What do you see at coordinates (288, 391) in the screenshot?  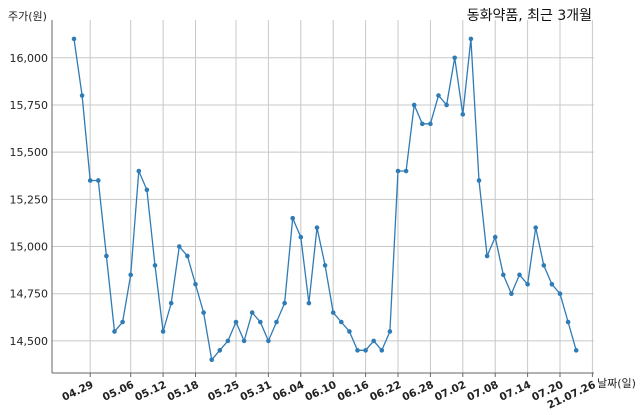 I see `x-tick-label: 06.04` at bounding box center [288, 391].